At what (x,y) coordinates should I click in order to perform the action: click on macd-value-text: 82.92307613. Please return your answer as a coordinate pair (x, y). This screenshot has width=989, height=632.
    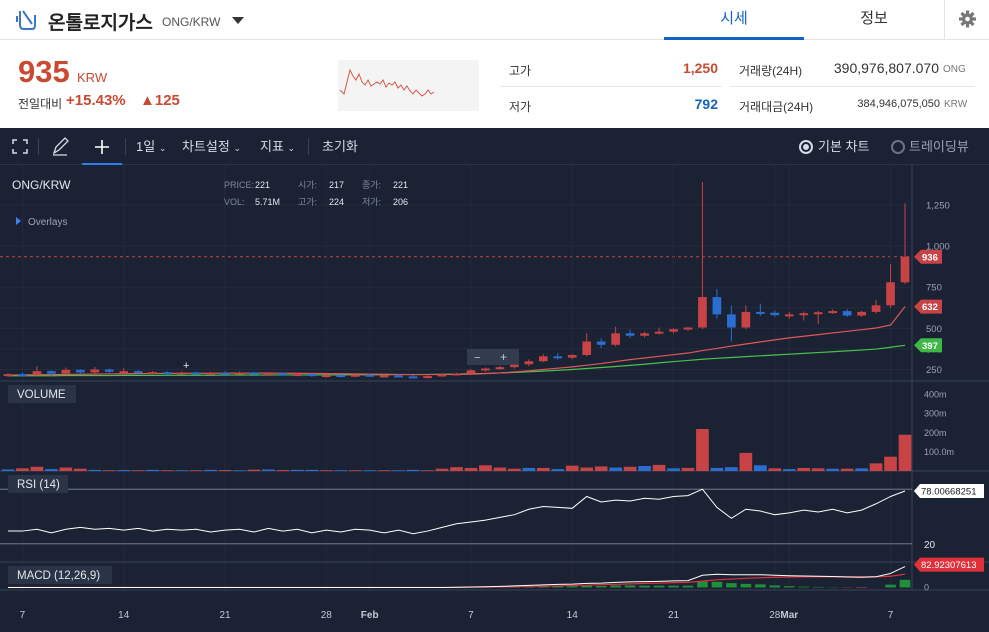
    Looking at the image, I should click on (948, 565).